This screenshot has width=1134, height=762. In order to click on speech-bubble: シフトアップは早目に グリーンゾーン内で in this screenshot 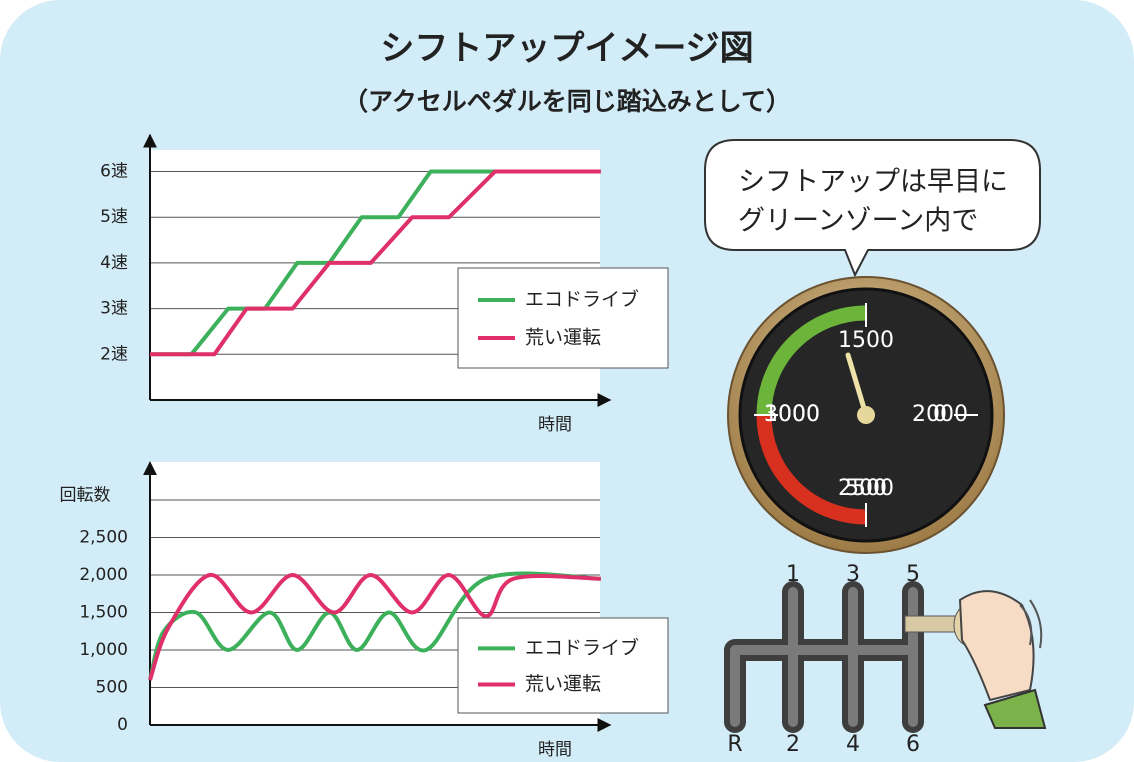, I will do `click(872, 208)`.